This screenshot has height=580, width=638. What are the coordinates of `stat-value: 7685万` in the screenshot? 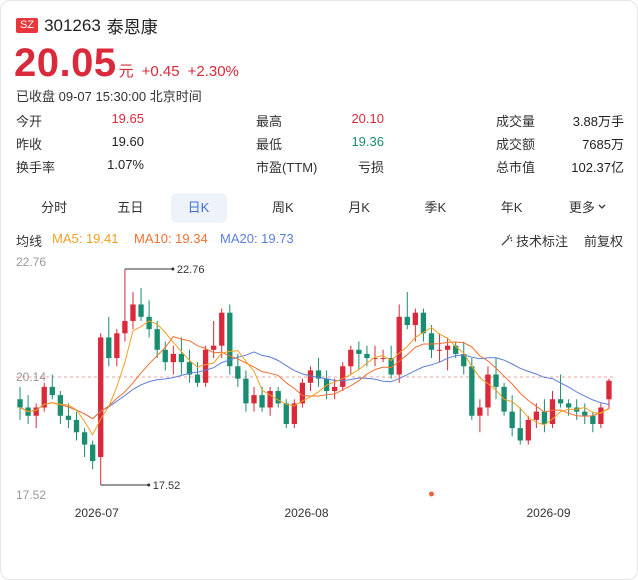 It's located at (603, 144).